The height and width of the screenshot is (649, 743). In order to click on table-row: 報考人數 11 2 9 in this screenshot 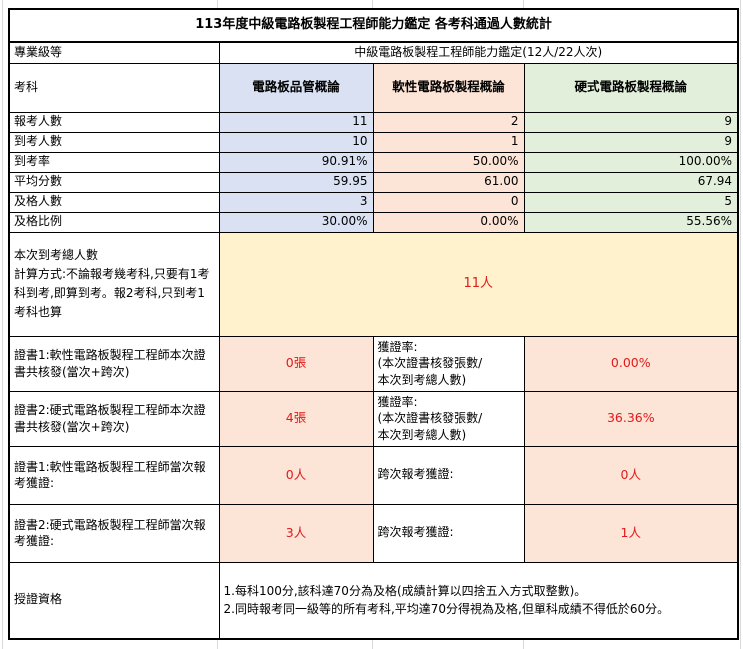, I will do `click(373, 122)`.